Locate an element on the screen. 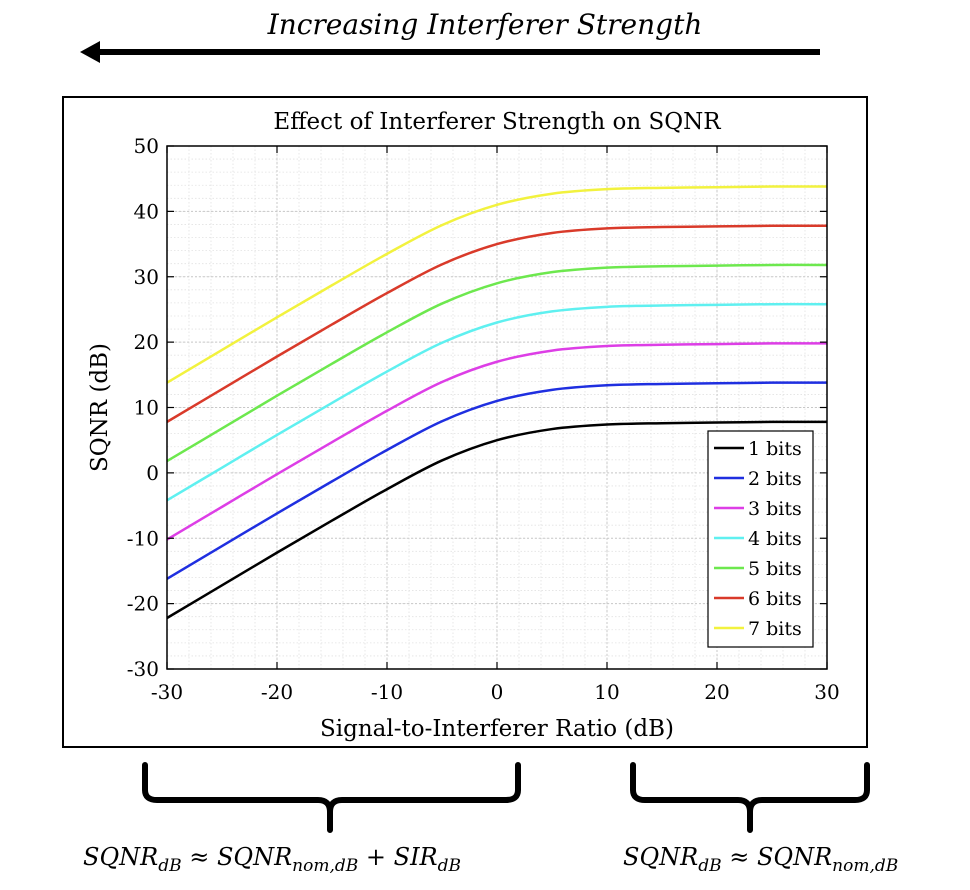 The height and width of the screenshot is (890, 970). eq-right-op: ≈ is located at coordinates (739, 857).